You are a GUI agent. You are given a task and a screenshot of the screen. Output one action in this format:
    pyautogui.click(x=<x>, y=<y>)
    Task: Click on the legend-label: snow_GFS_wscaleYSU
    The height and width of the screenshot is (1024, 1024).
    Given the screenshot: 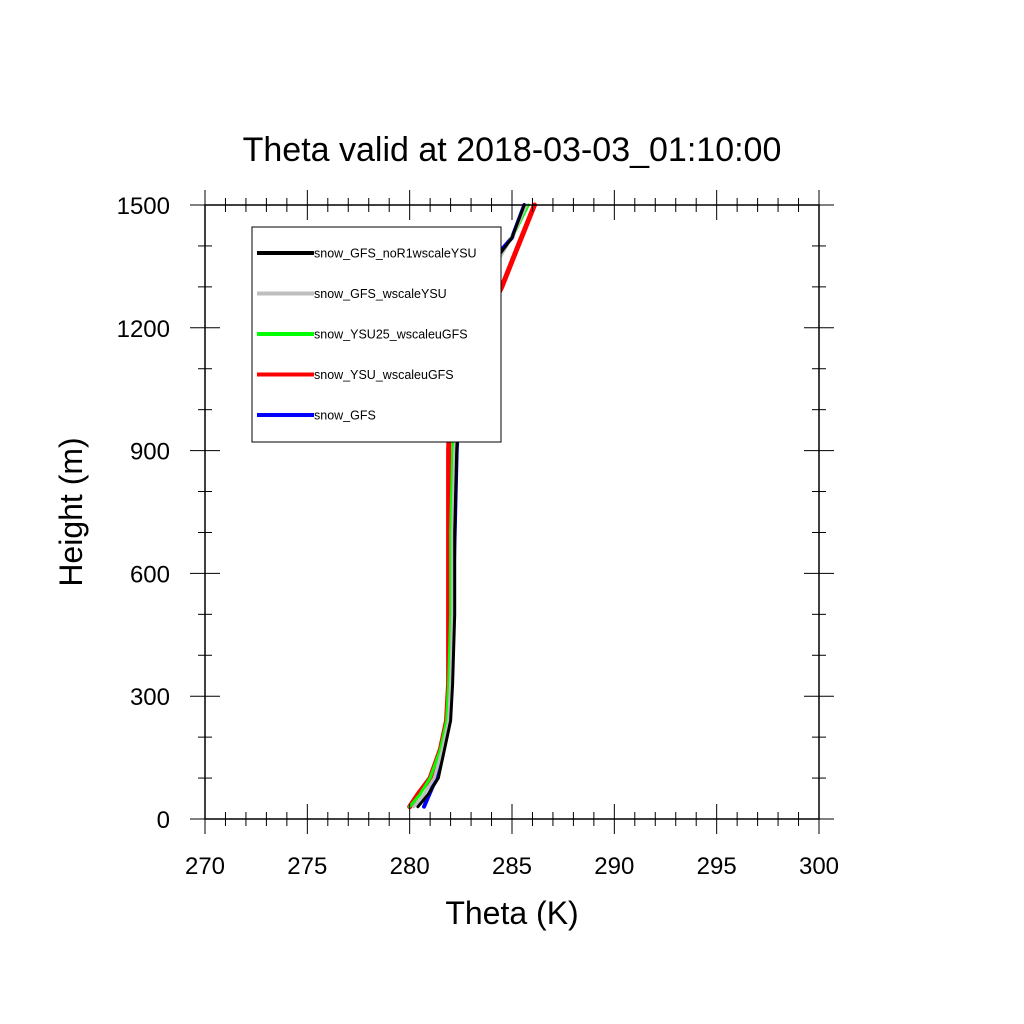 What is the action you would take?
    pyautogui.click(x=380, y=294)
    